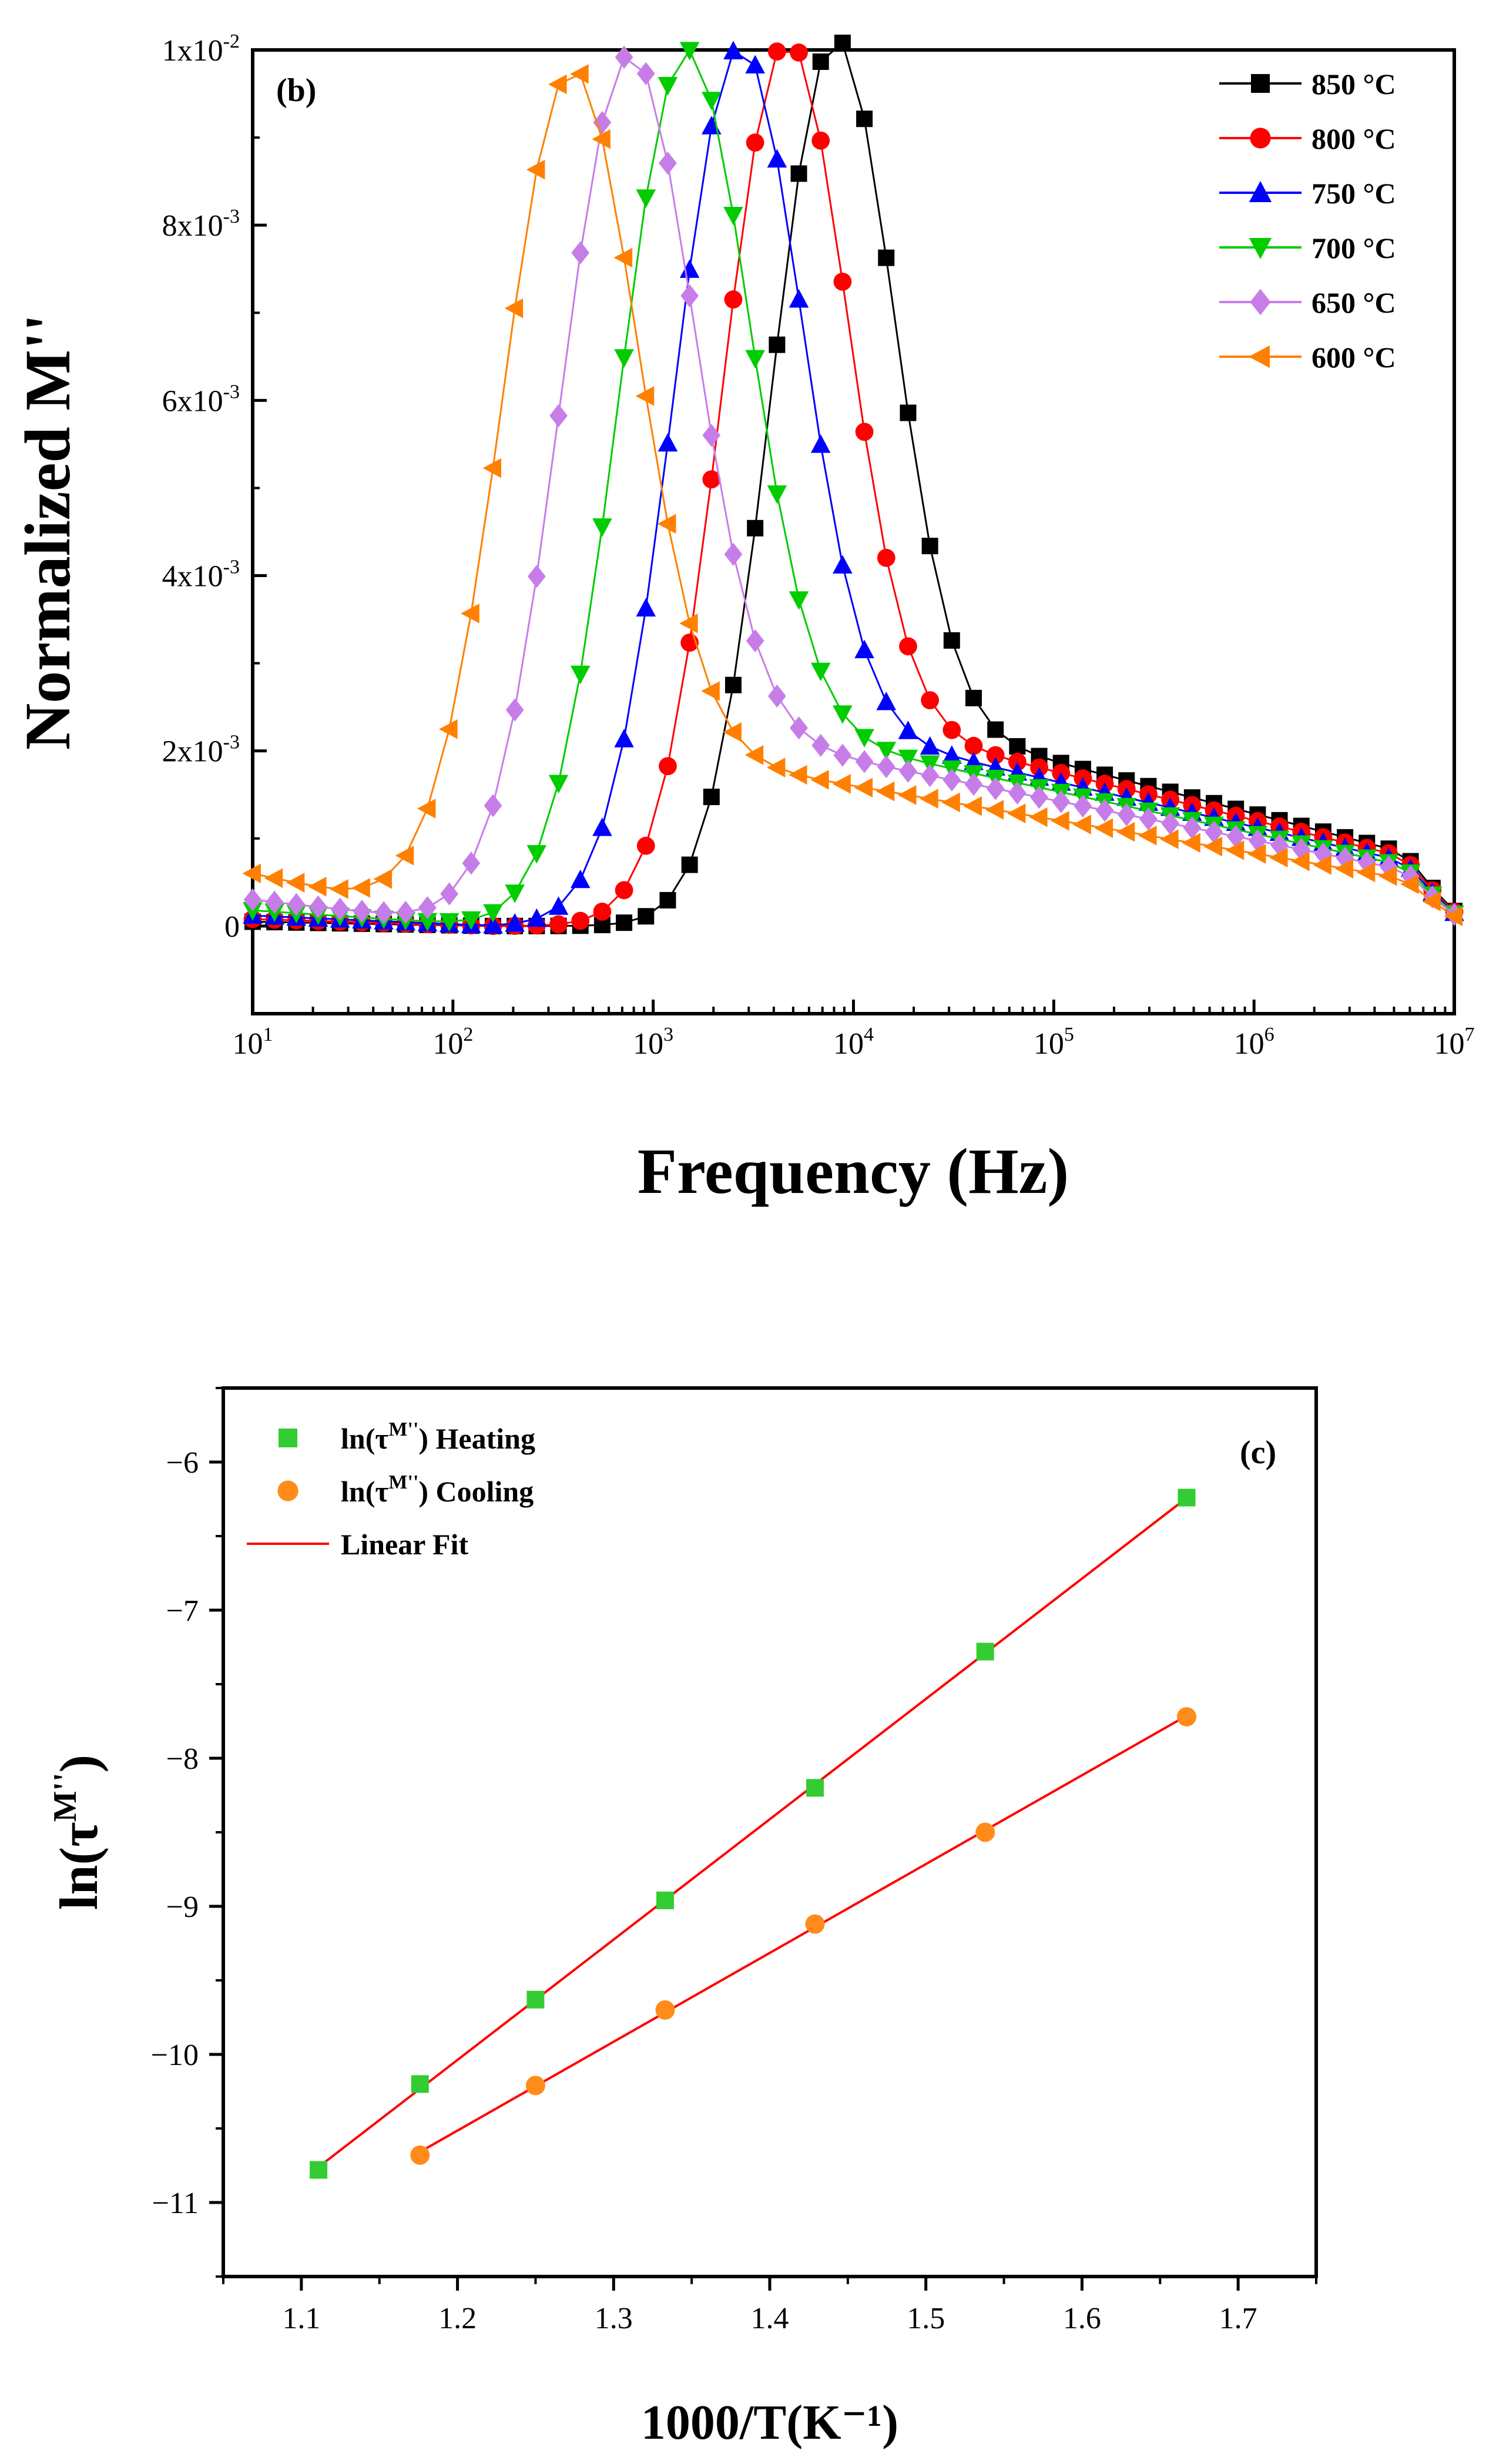  Describe the element at coordinates (65, 1797) in the screenshot. I see `ylabel-sup: M''` at that location.